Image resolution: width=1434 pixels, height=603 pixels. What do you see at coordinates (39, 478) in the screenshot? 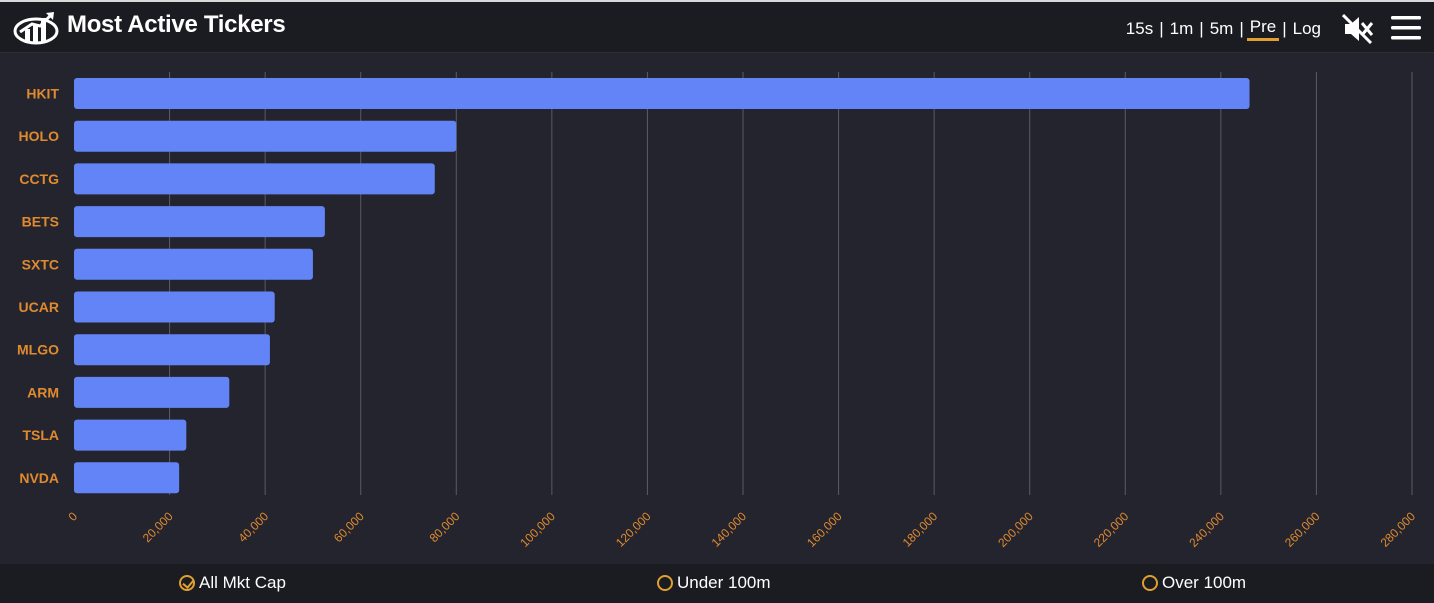
I see `category-label: NVDA` at bounding box center [39, 478].